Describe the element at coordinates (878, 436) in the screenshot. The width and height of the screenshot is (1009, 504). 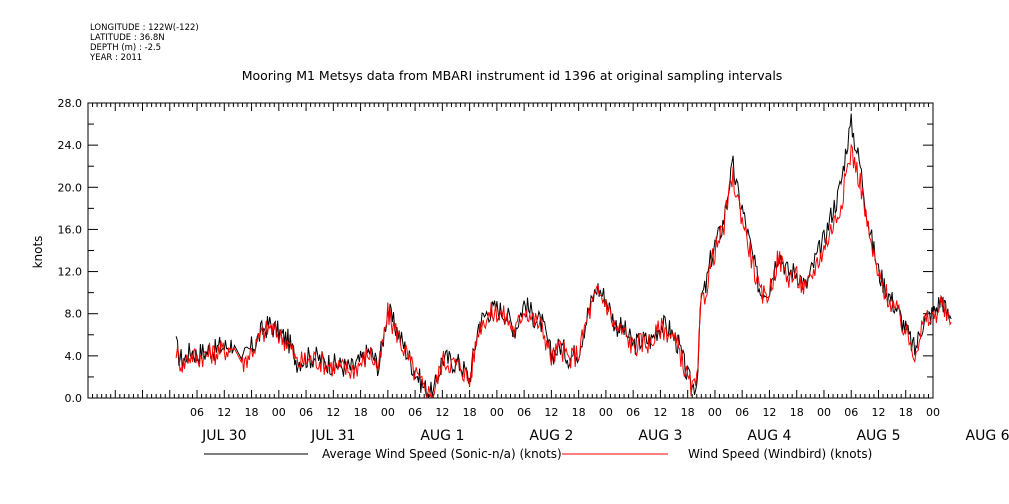
I see `x-day-label: AUG 5` at that location.